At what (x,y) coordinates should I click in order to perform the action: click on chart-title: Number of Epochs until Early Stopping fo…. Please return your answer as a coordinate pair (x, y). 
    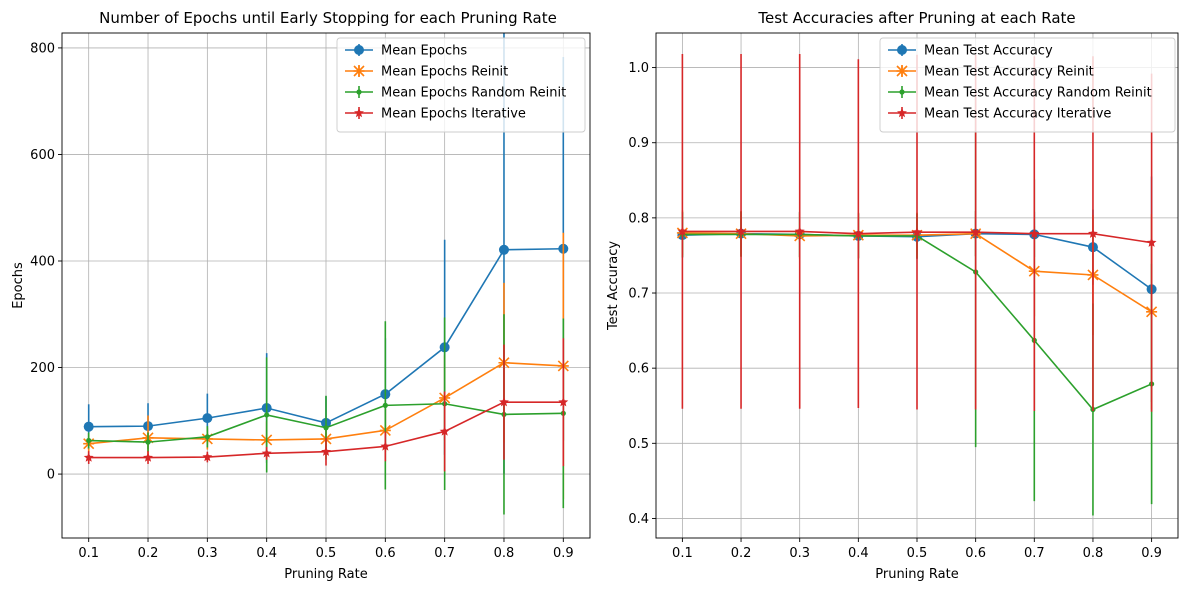
    Looking at the image, I should click on (328, 18).